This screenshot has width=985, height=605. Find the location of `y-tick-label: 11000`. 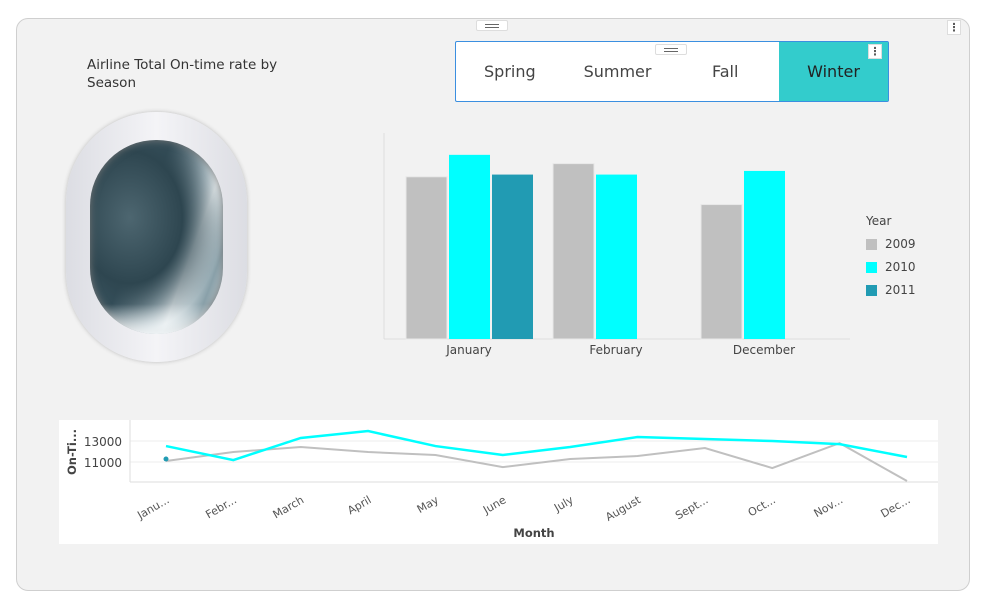

y-tick-label: 11000 is located at coordinates (103, 463).